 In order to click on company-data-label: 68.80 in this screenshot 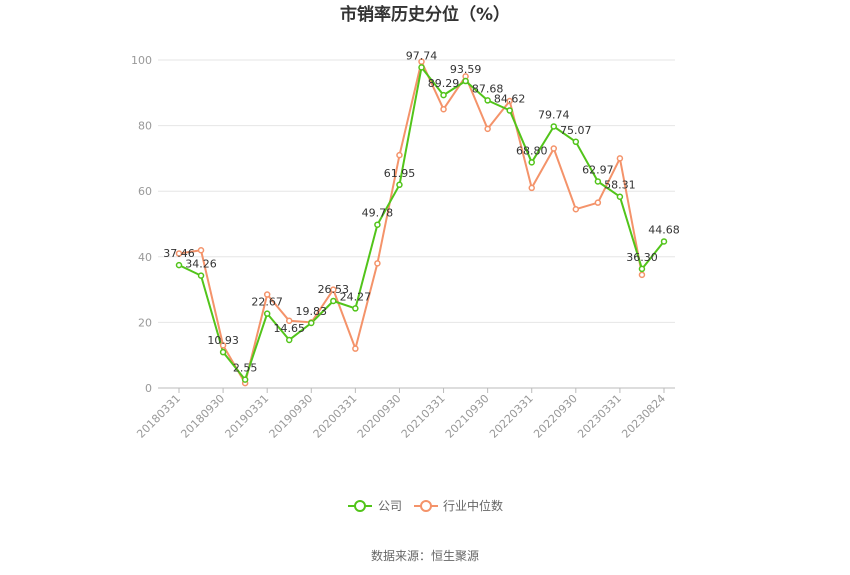, I will do `click(532, 150)`.